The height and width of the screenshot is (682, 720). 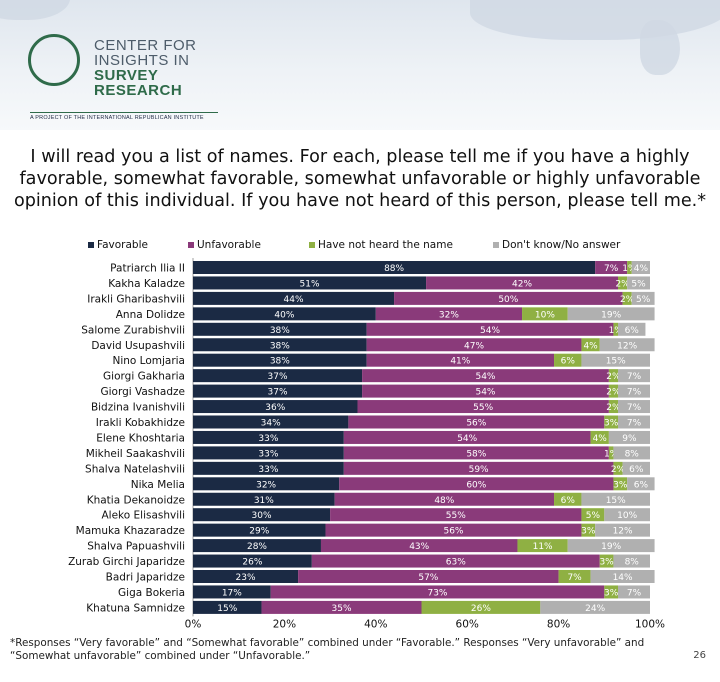 I want to click on data-label: 14%, so click(x=623, y=578).